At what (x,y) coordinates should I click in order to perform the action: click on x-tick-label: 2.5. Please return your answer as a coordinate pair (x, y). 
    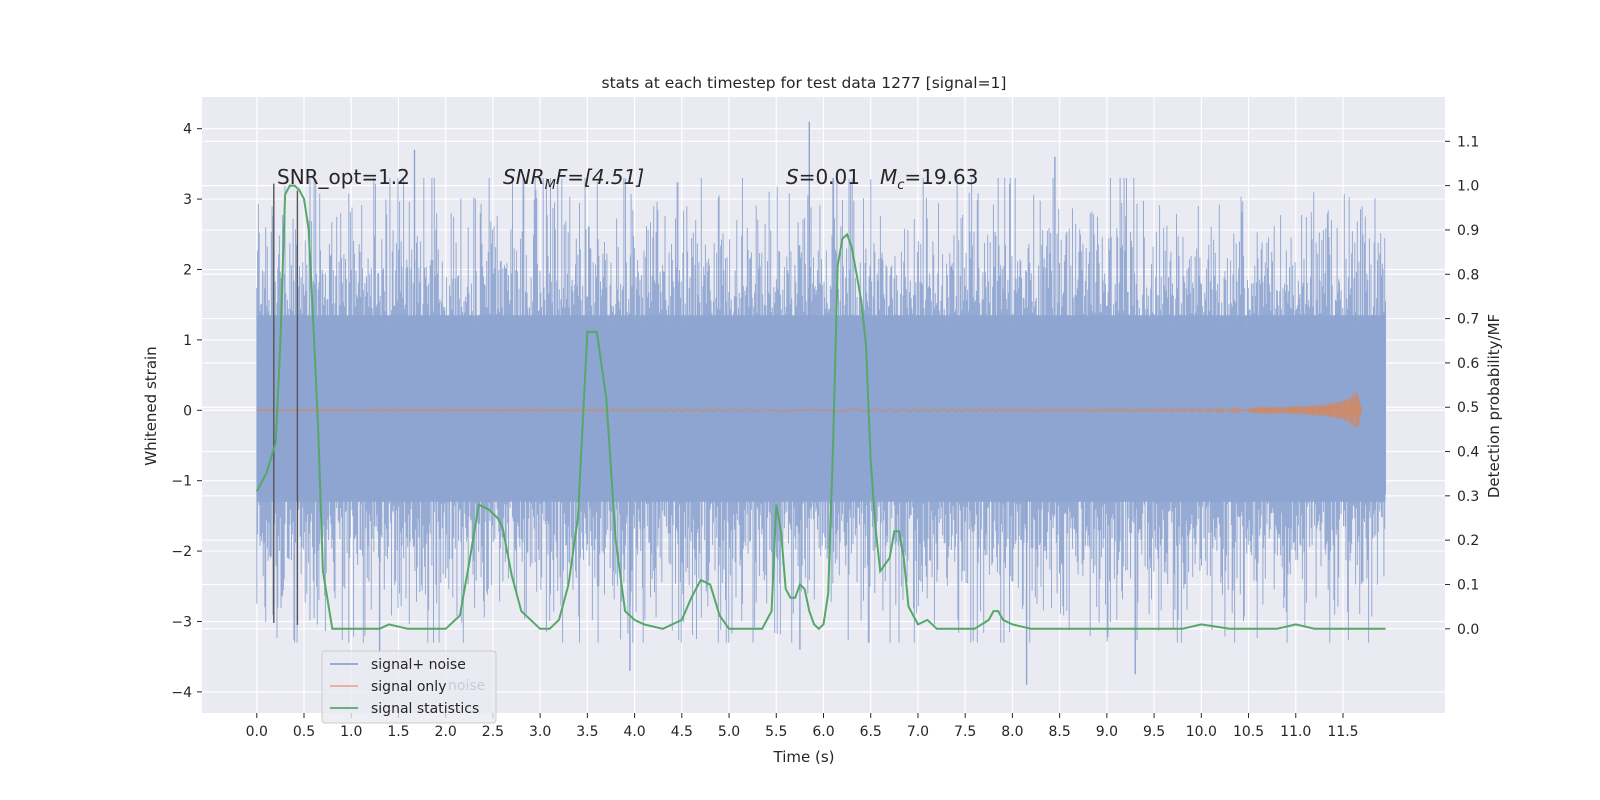
    Looking at the image, I should click on (493, 732).